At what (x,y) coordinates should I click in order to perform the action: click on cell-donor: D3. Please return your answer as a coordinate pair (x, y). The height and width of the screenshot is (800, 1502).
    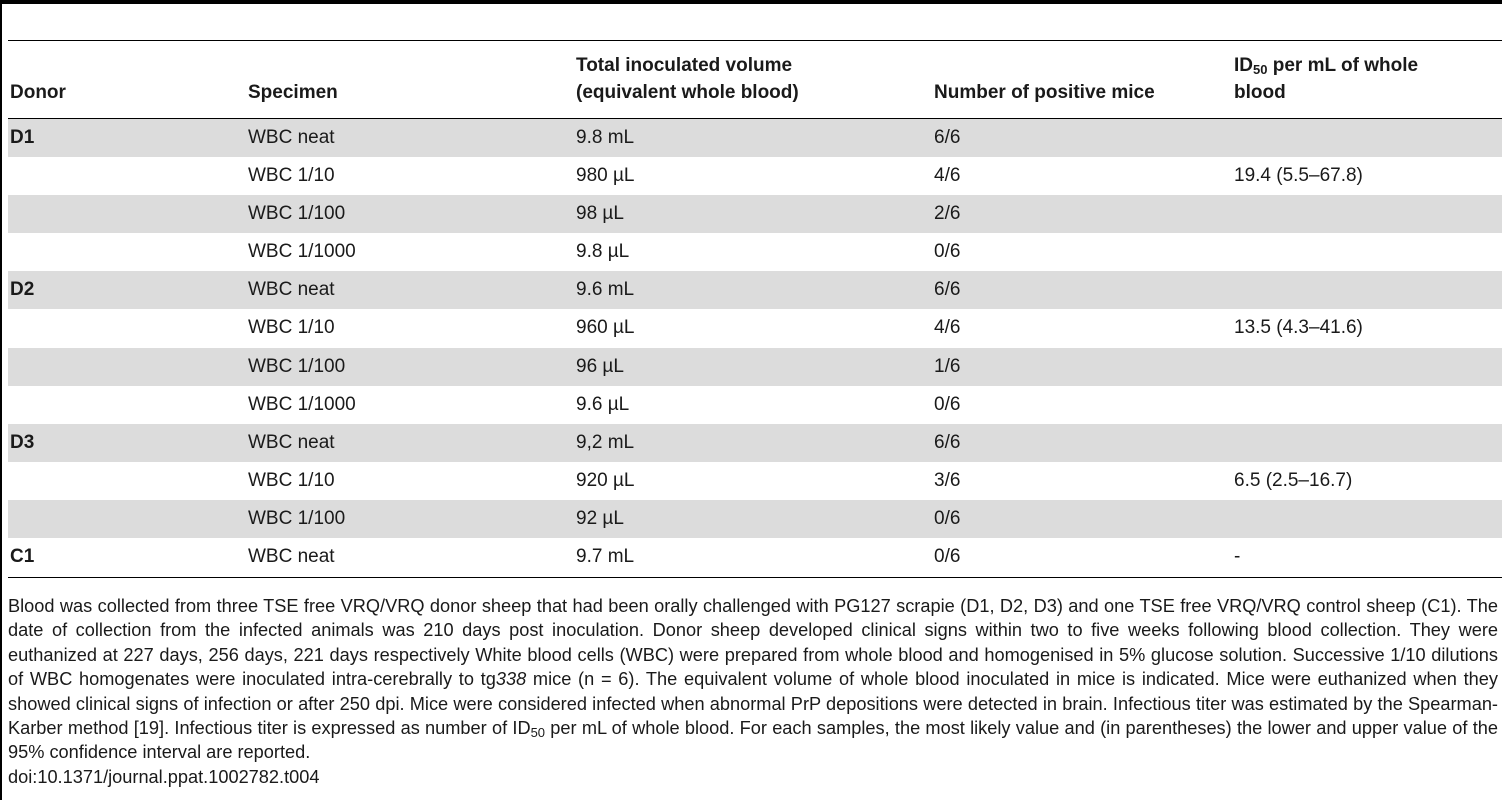
    Looking at the image, I should click on (22, 442).